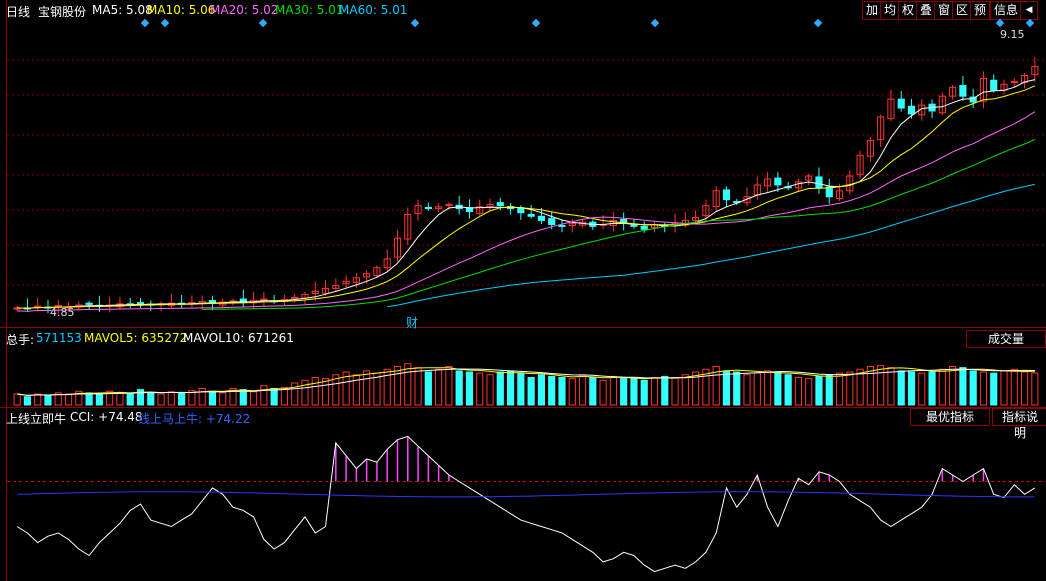 This screenshot has height=581, width=1046. I want to click on tool-forecast-button: 预, so click(980, 10).